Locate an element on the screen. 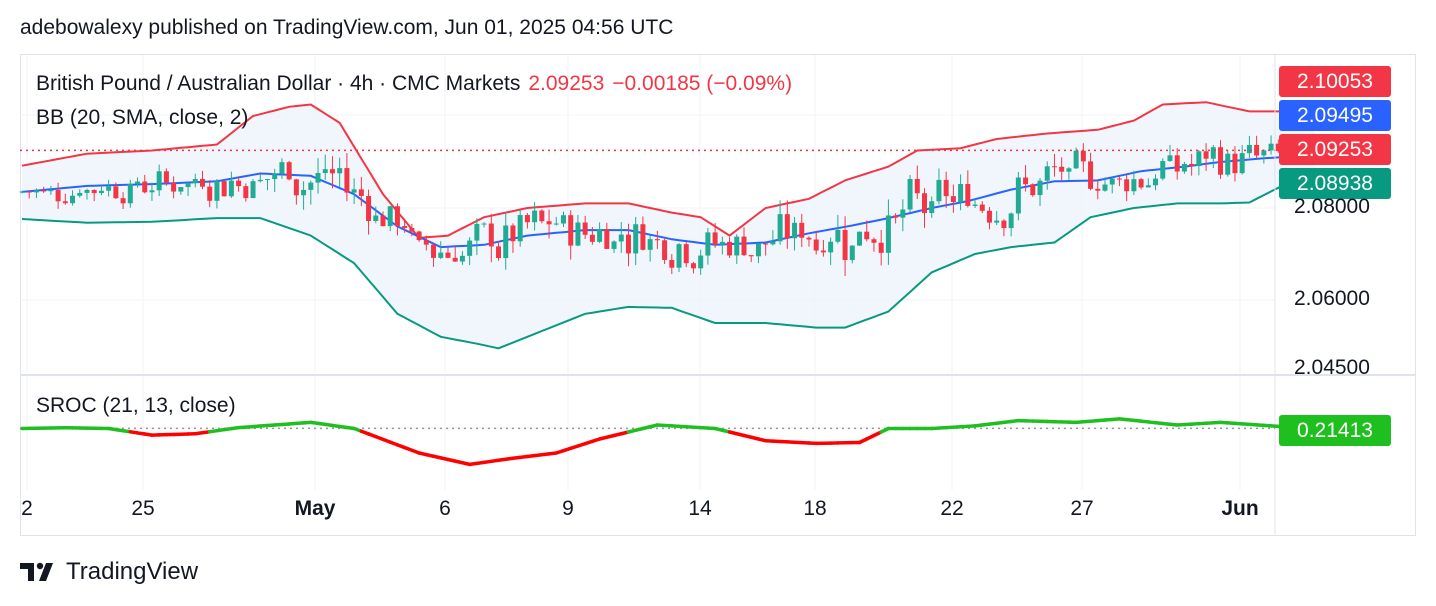 This screenshot has height=606, width=1436. price-axis-label: 2.04500 is located at coordinates (1332, 367).